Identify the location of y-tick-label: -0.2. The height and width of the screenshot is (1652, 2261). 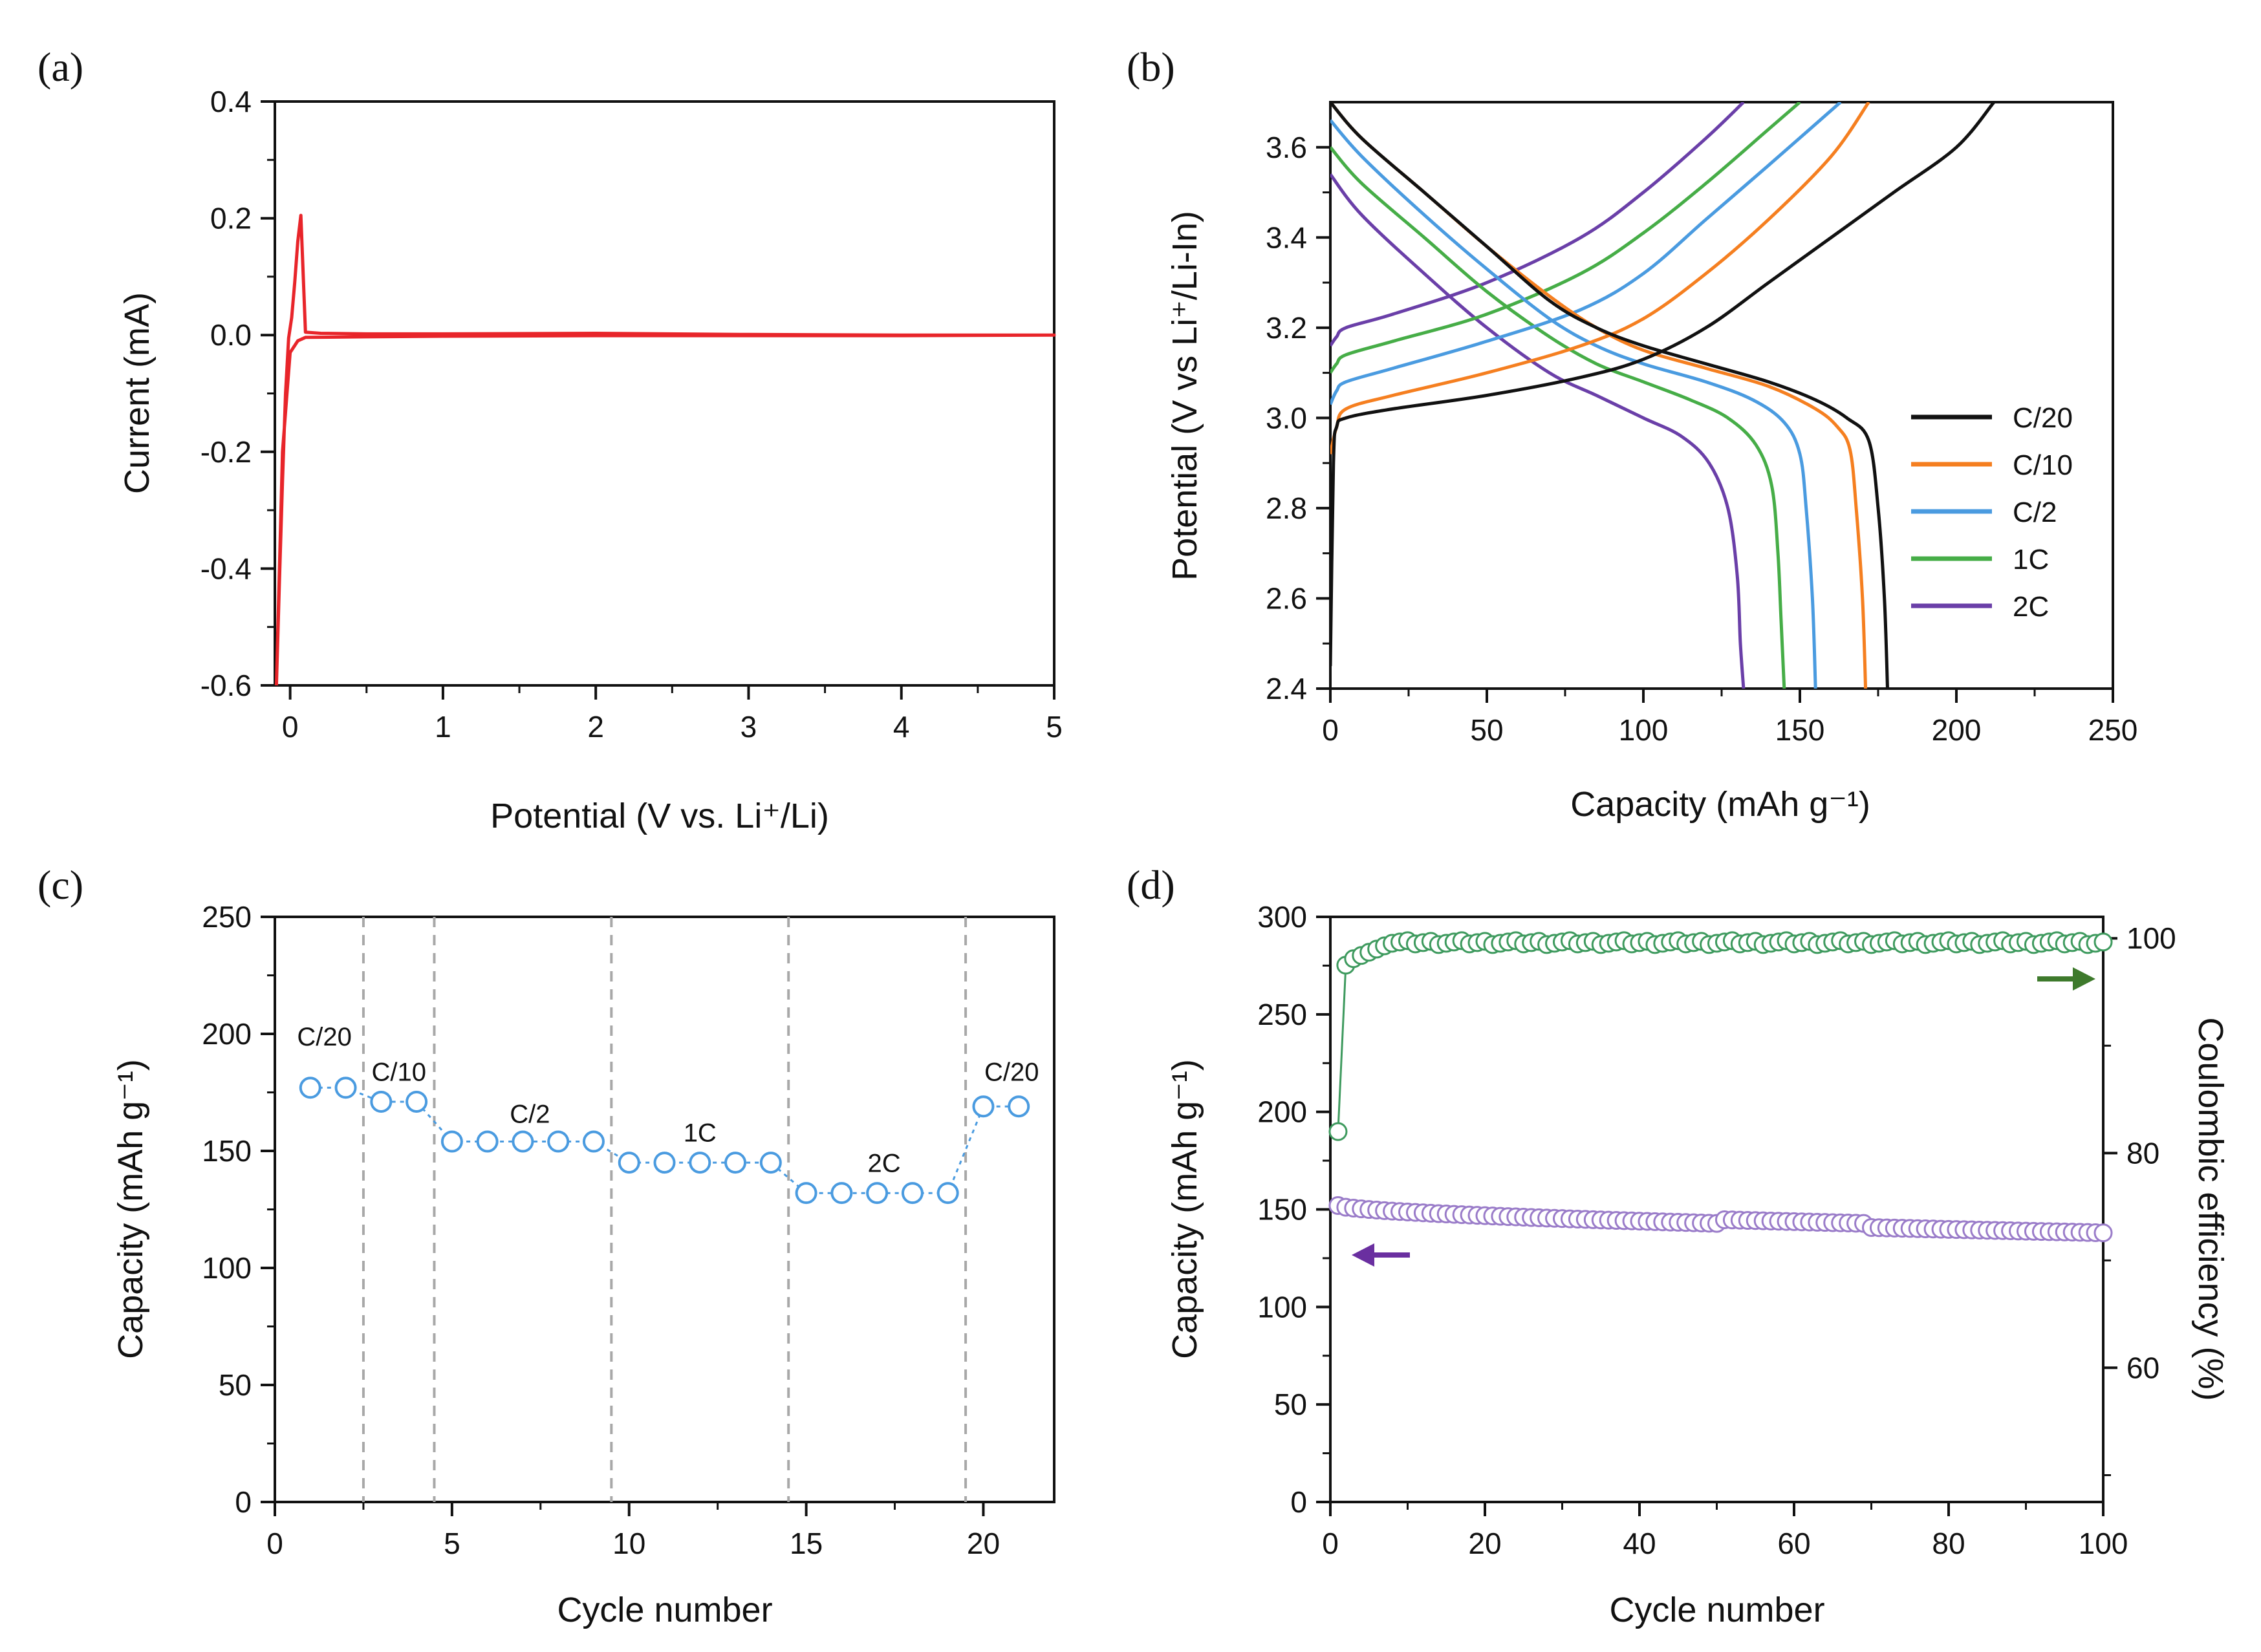
(226, 452).